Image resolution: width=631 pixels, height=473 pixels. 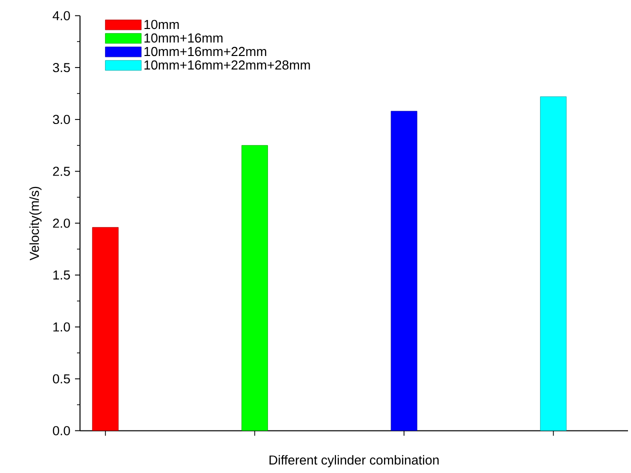 What do you see at coordinates (61, 119) in the screenshot?
I see `y-tick-label: 3.0` at bounding box center [61, 119].